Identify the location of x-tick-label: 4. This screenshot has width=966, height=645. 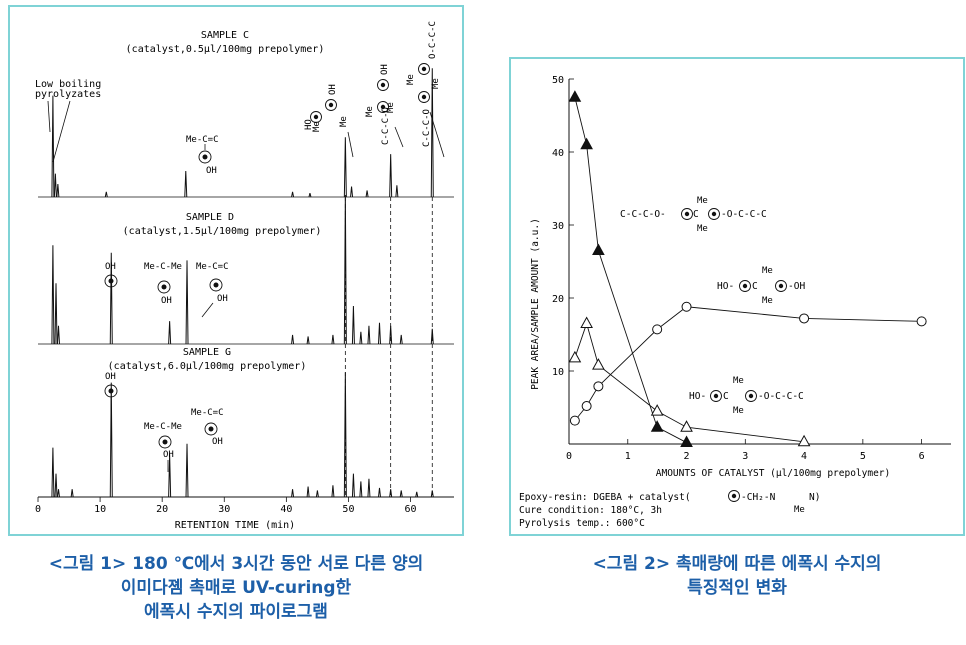
(804, 456).